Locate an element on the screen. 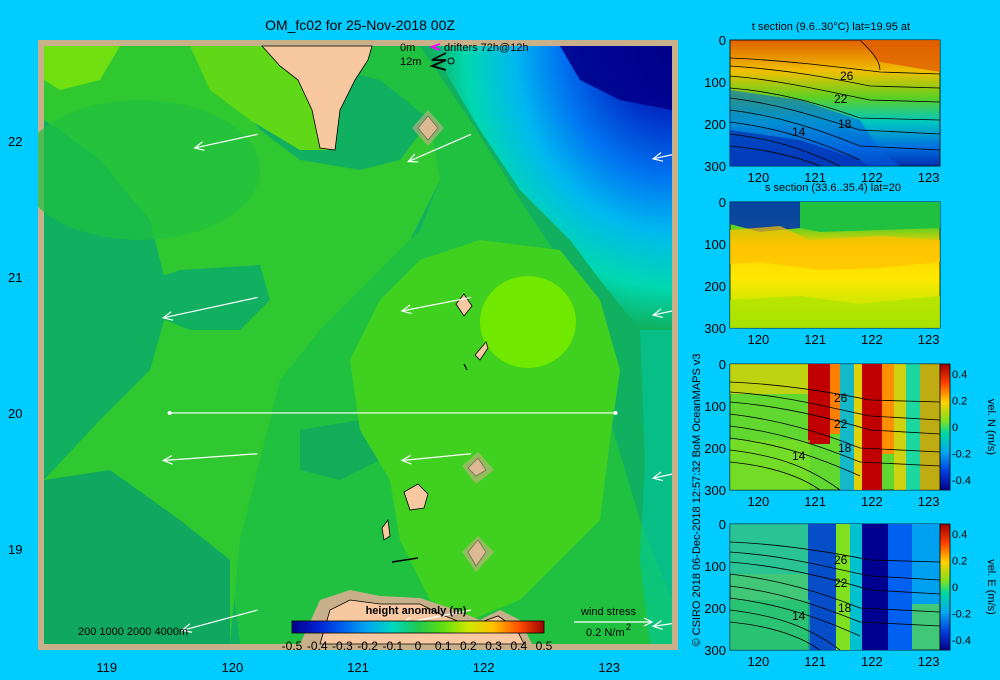 The image size is (1000, 680). section-4-colorbar-label: vel. E (m/s) is located at coordinates (991, 587).